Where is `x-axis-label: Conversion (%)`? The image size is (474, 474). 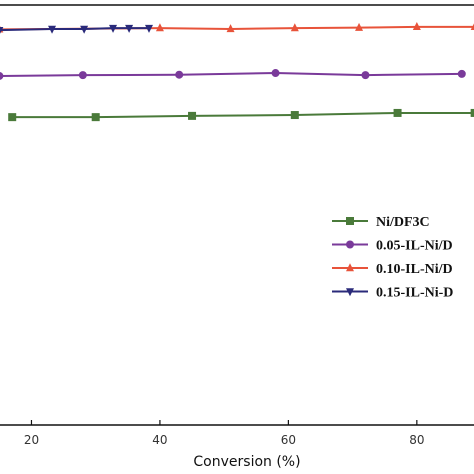 x-axis-label: Conversion (%) is located at coordinates (246, 462).